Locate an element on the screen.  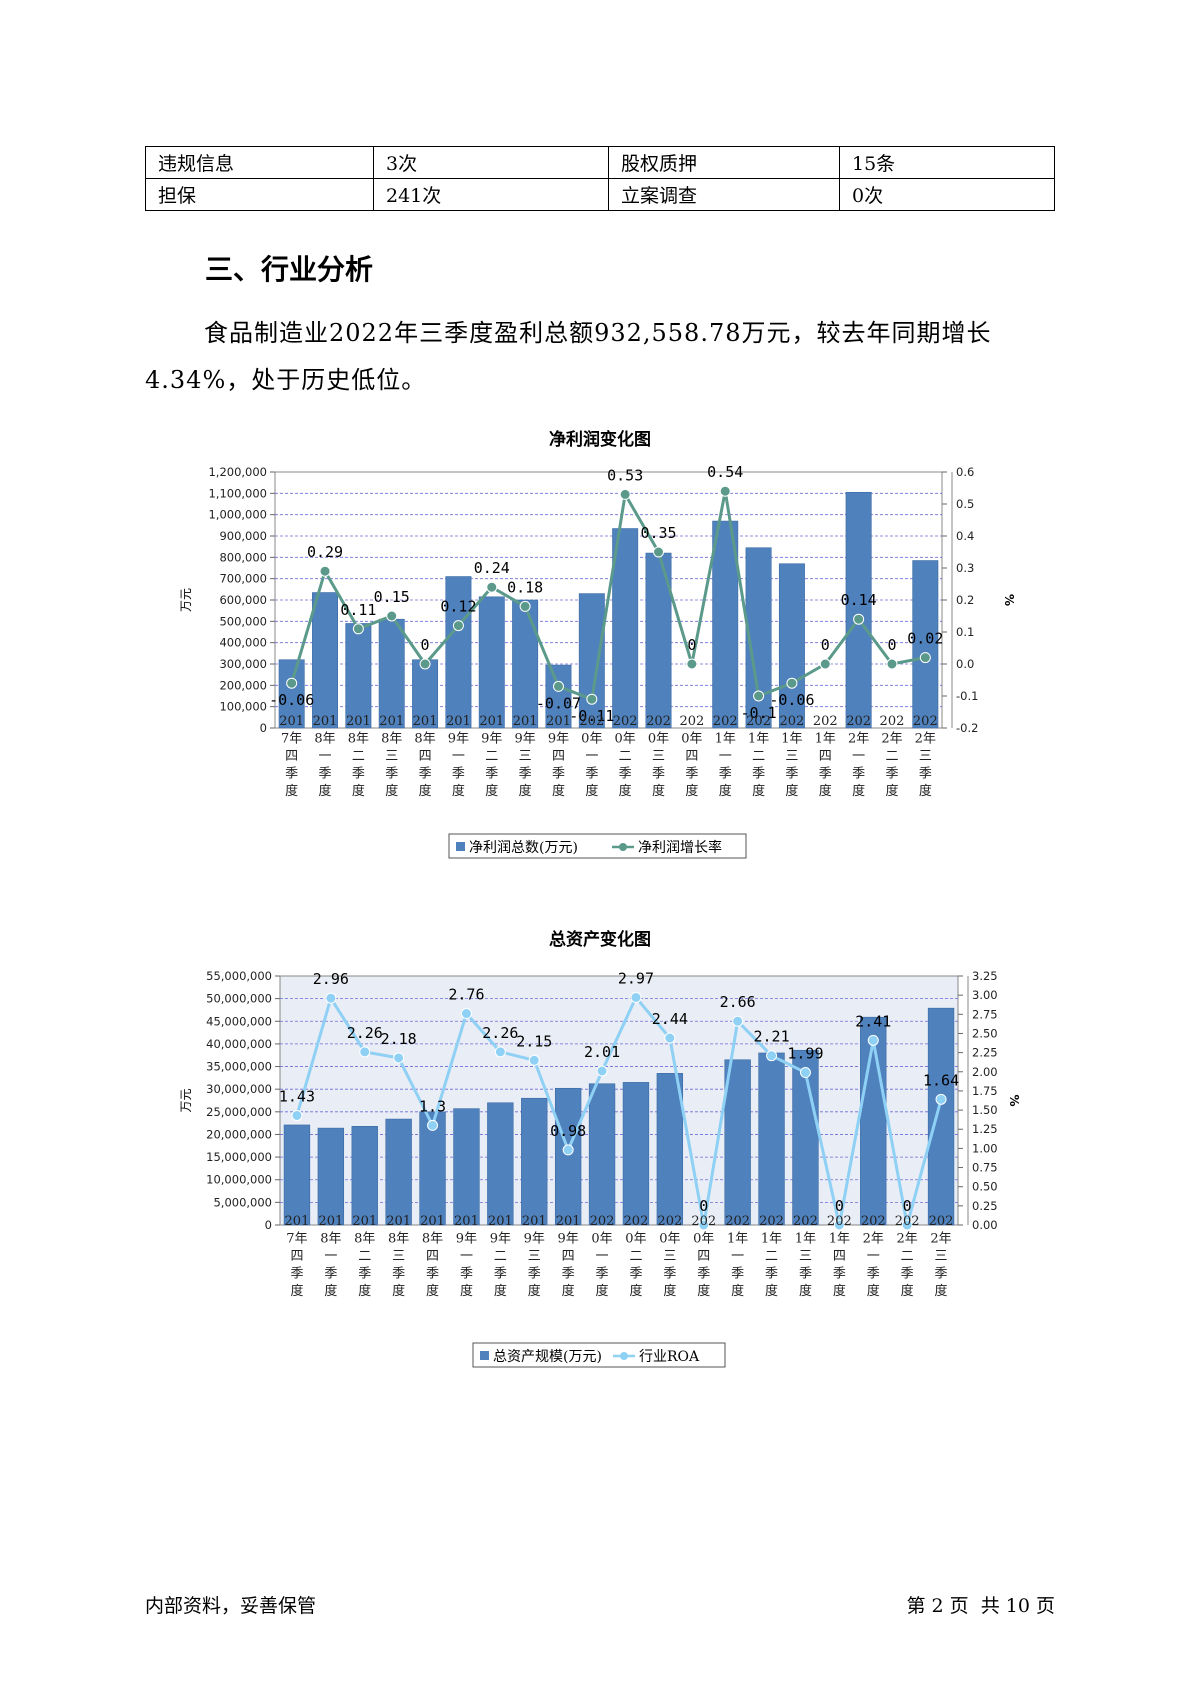
y-tick-label: 10,000,000 is located at coordinates (239, 1180).